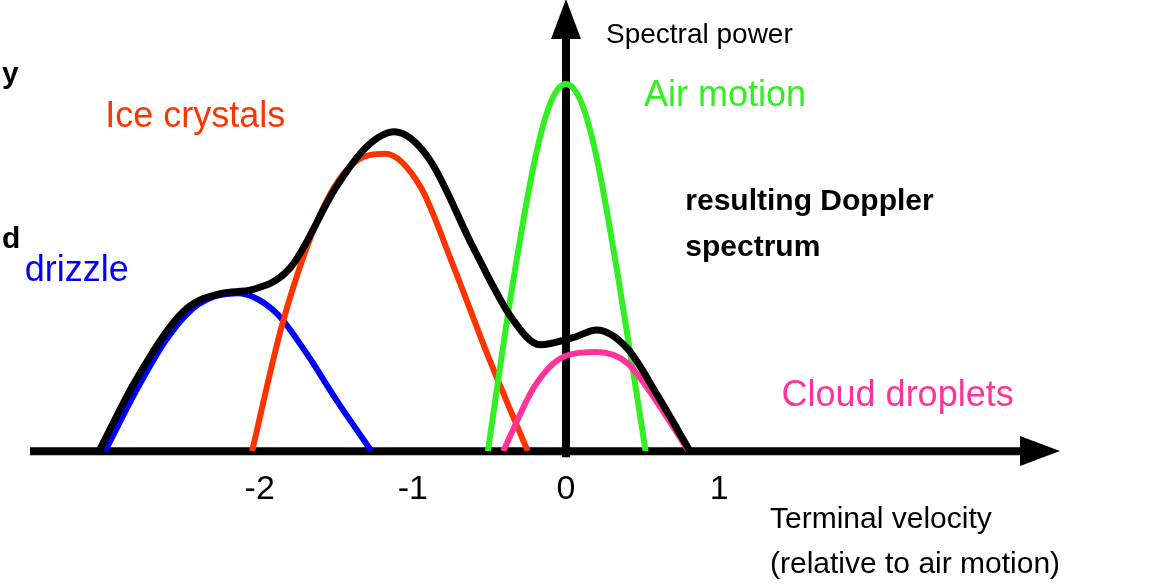 The width and height of the screenshot is (1159, 586). What do you see at coordinates (259, 486) in the screenshot?
I see `x-tick-label: -2` at bounding box center [259, 486].